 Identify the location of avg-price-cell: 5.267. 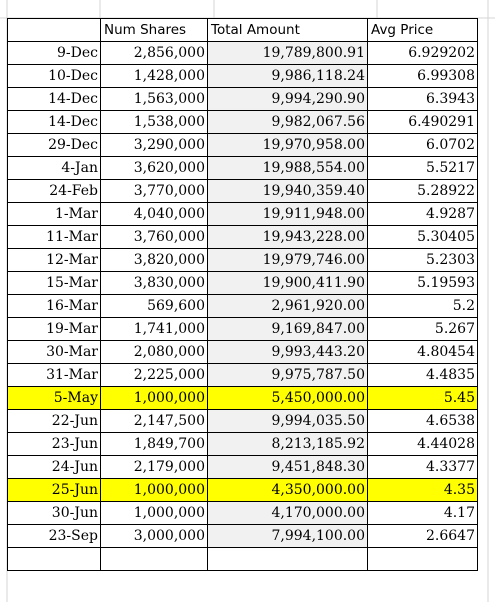
(422, 329).